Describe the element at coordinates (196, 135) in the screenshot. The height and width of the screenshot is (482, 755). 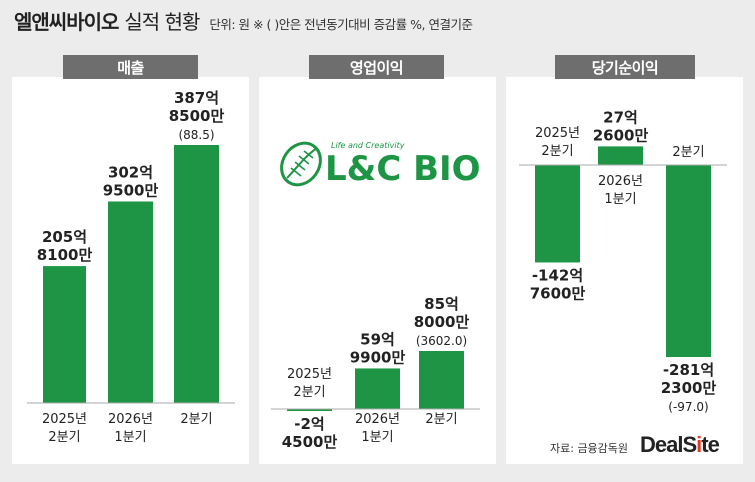
I see `value-label: (88.5)` at that location.